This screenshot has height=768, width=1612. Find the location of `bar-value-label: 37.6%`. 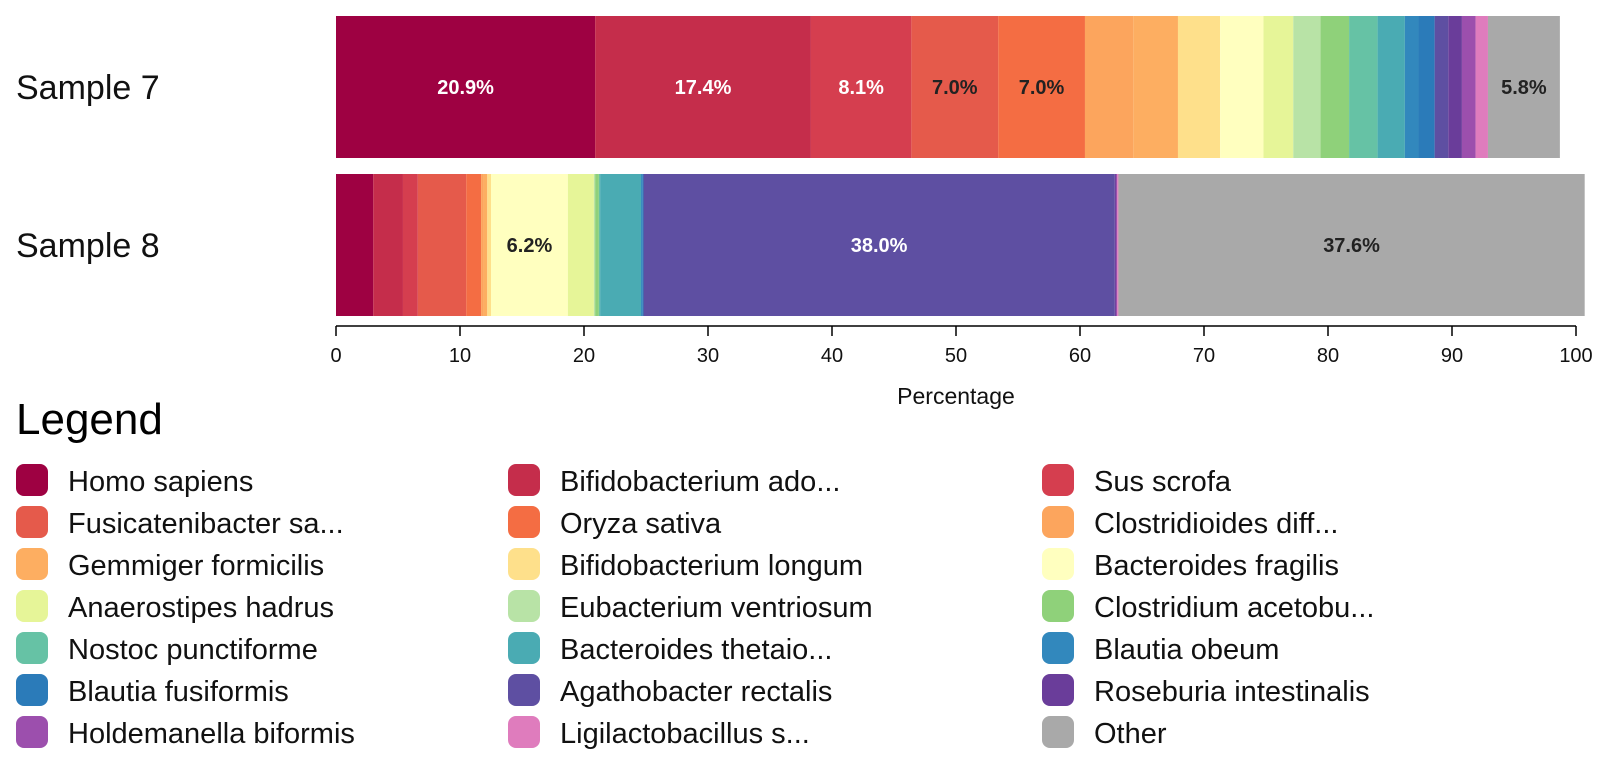

bar-value-label: 37.6% is located at coordinates (1351, 246).